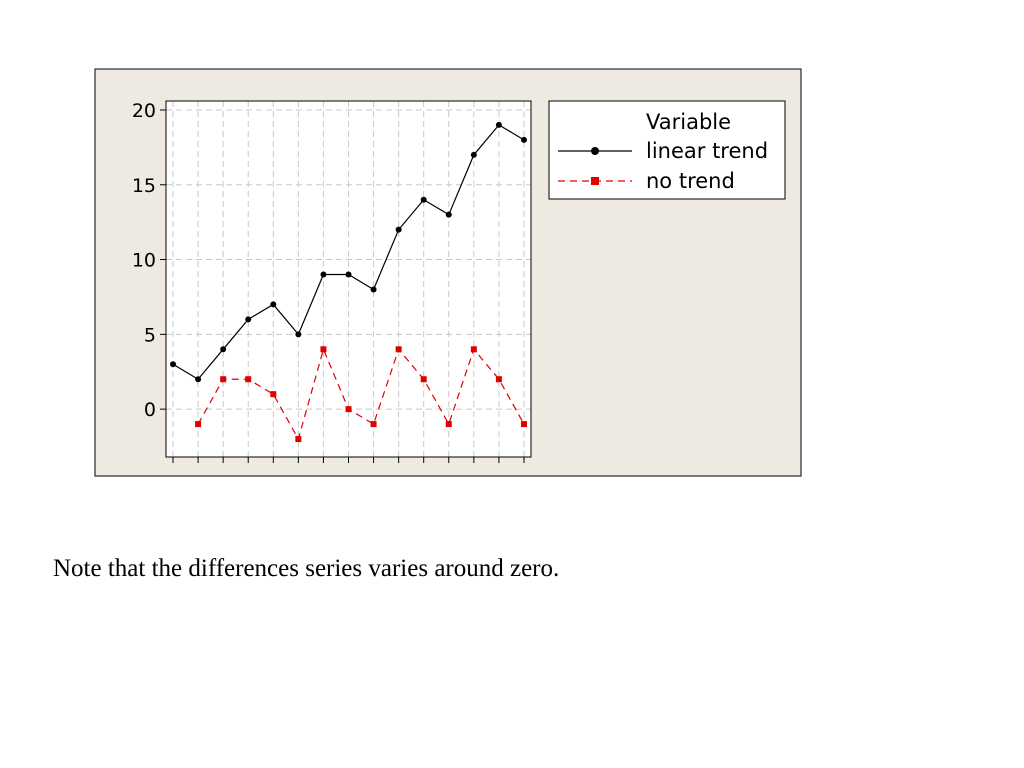  I want to click on legend-label-linear-trend: linear trend, so click(707, 151).